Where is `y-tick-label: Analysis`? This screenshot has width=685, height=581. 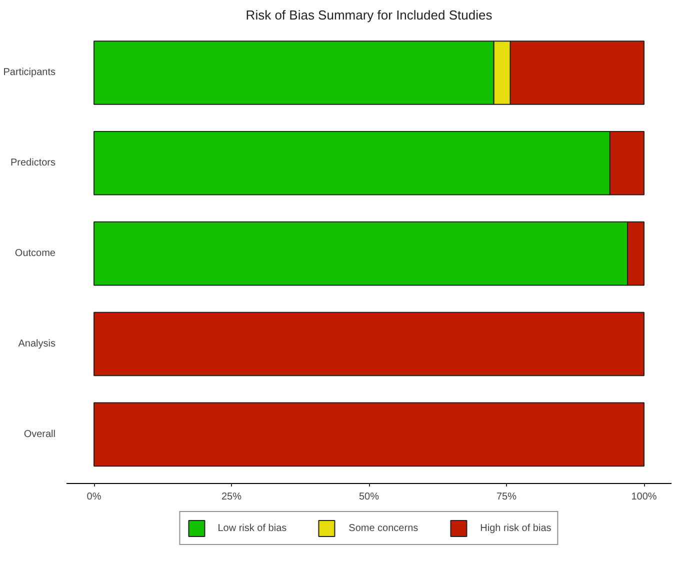 y-tick-label: Analysis is located at coordinates (37, 344).